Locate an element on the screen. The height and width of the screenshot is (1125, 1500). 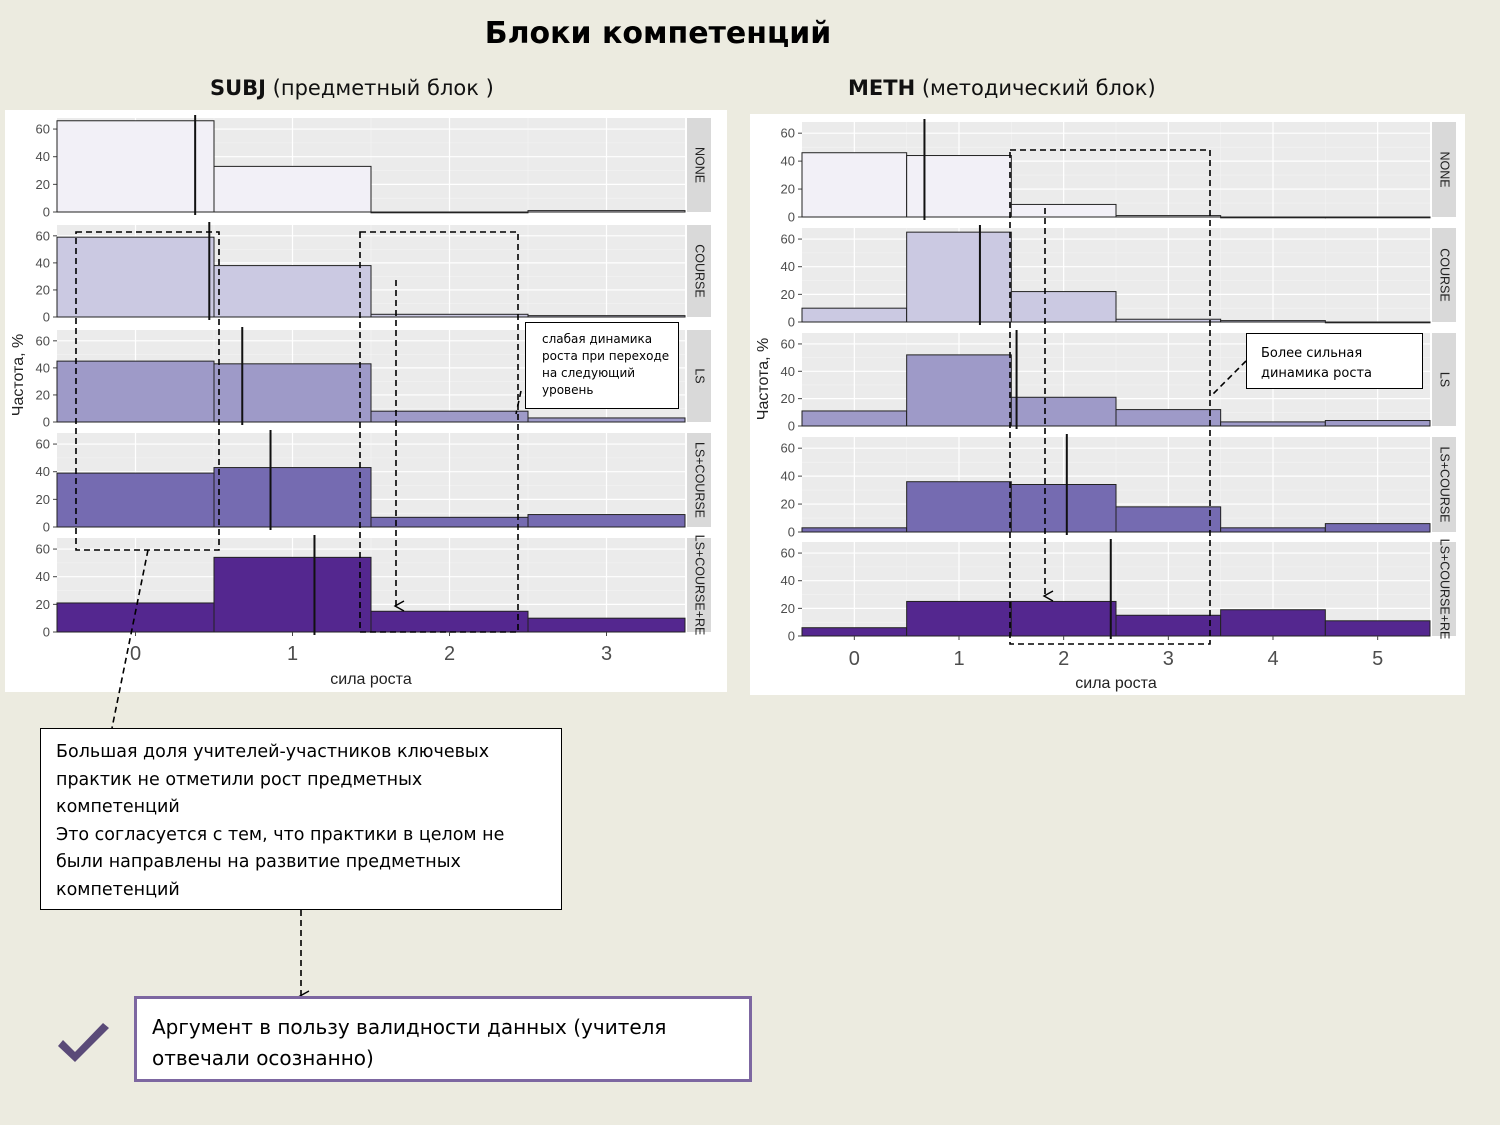
x-axis-label: сила роста is located at coordinates (371, 679).